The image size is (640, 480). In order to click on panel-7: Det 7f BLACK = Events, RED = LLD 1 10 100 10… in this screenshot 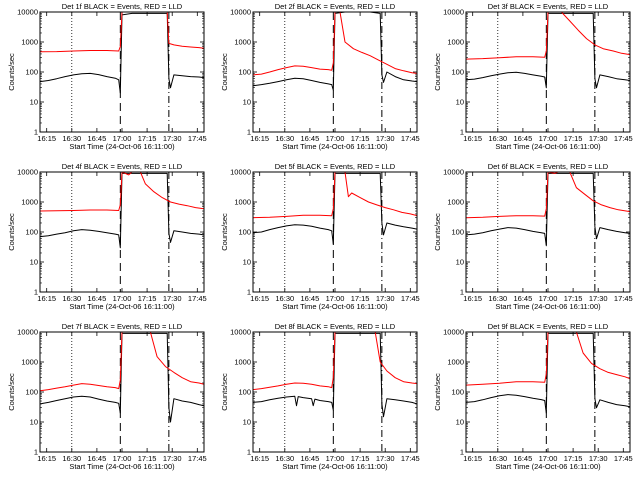, I will do `click(107, 396)`.